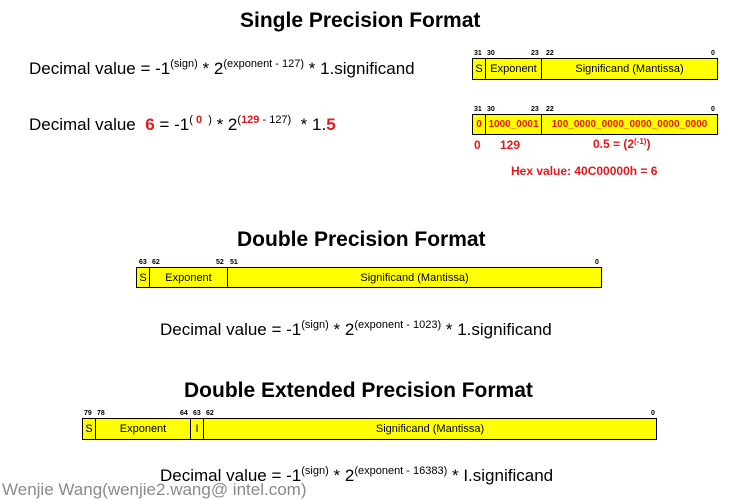  What do you see at coordinates (143, 429) in the screenshot?
I see `ext-exponent-field: Exponent` at bounding box center [143, 429].